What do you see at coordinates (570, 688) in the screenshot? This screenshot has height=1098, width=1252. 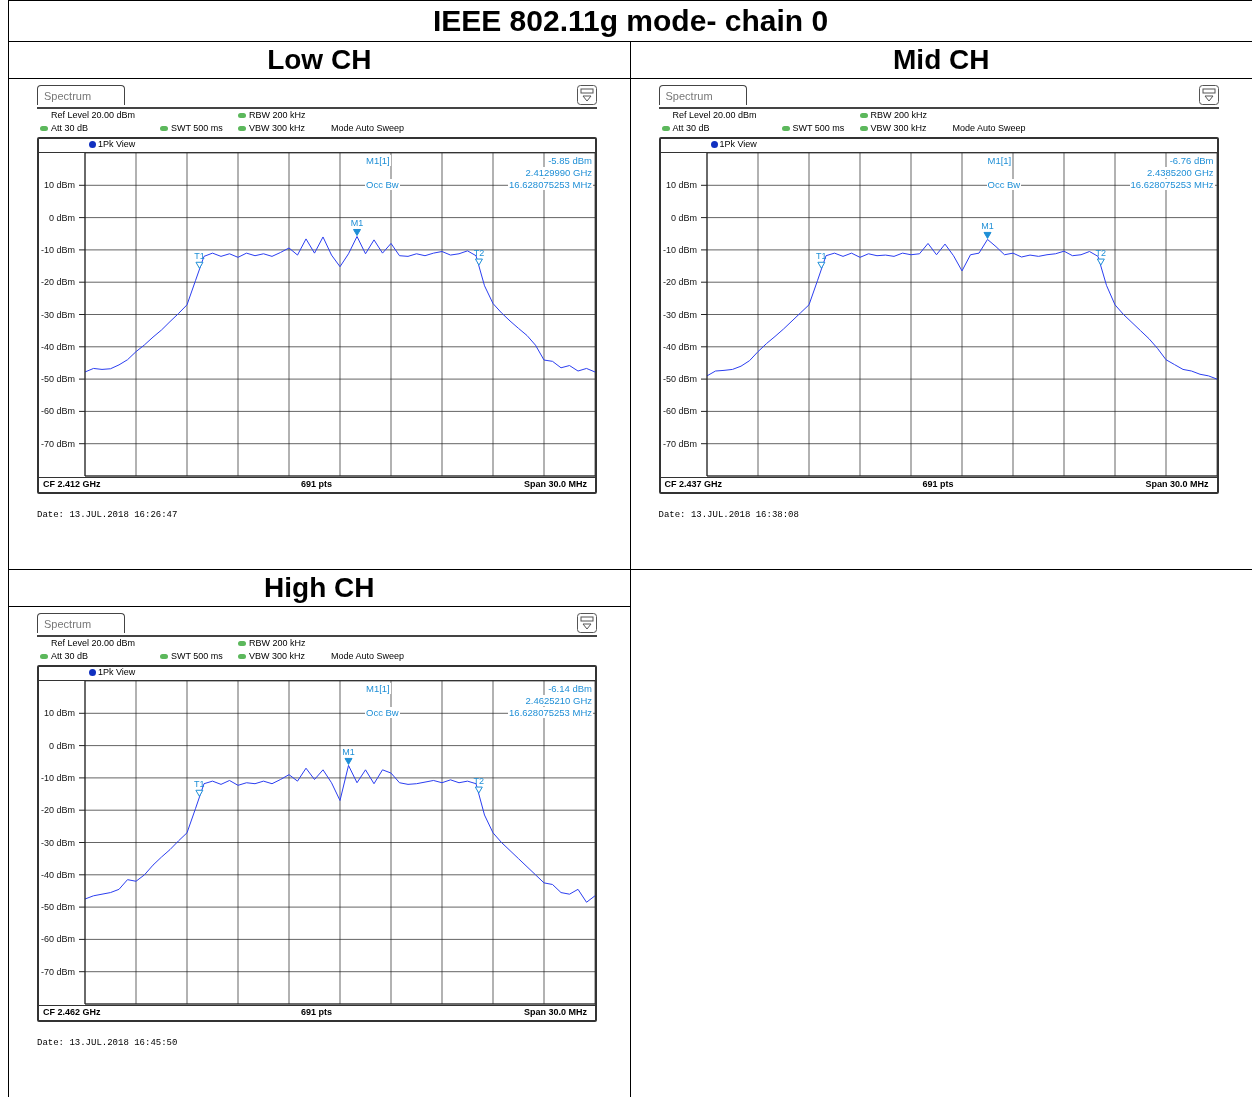 I see `annotation: -6.14 dBm` at bounding box center [570, 688].